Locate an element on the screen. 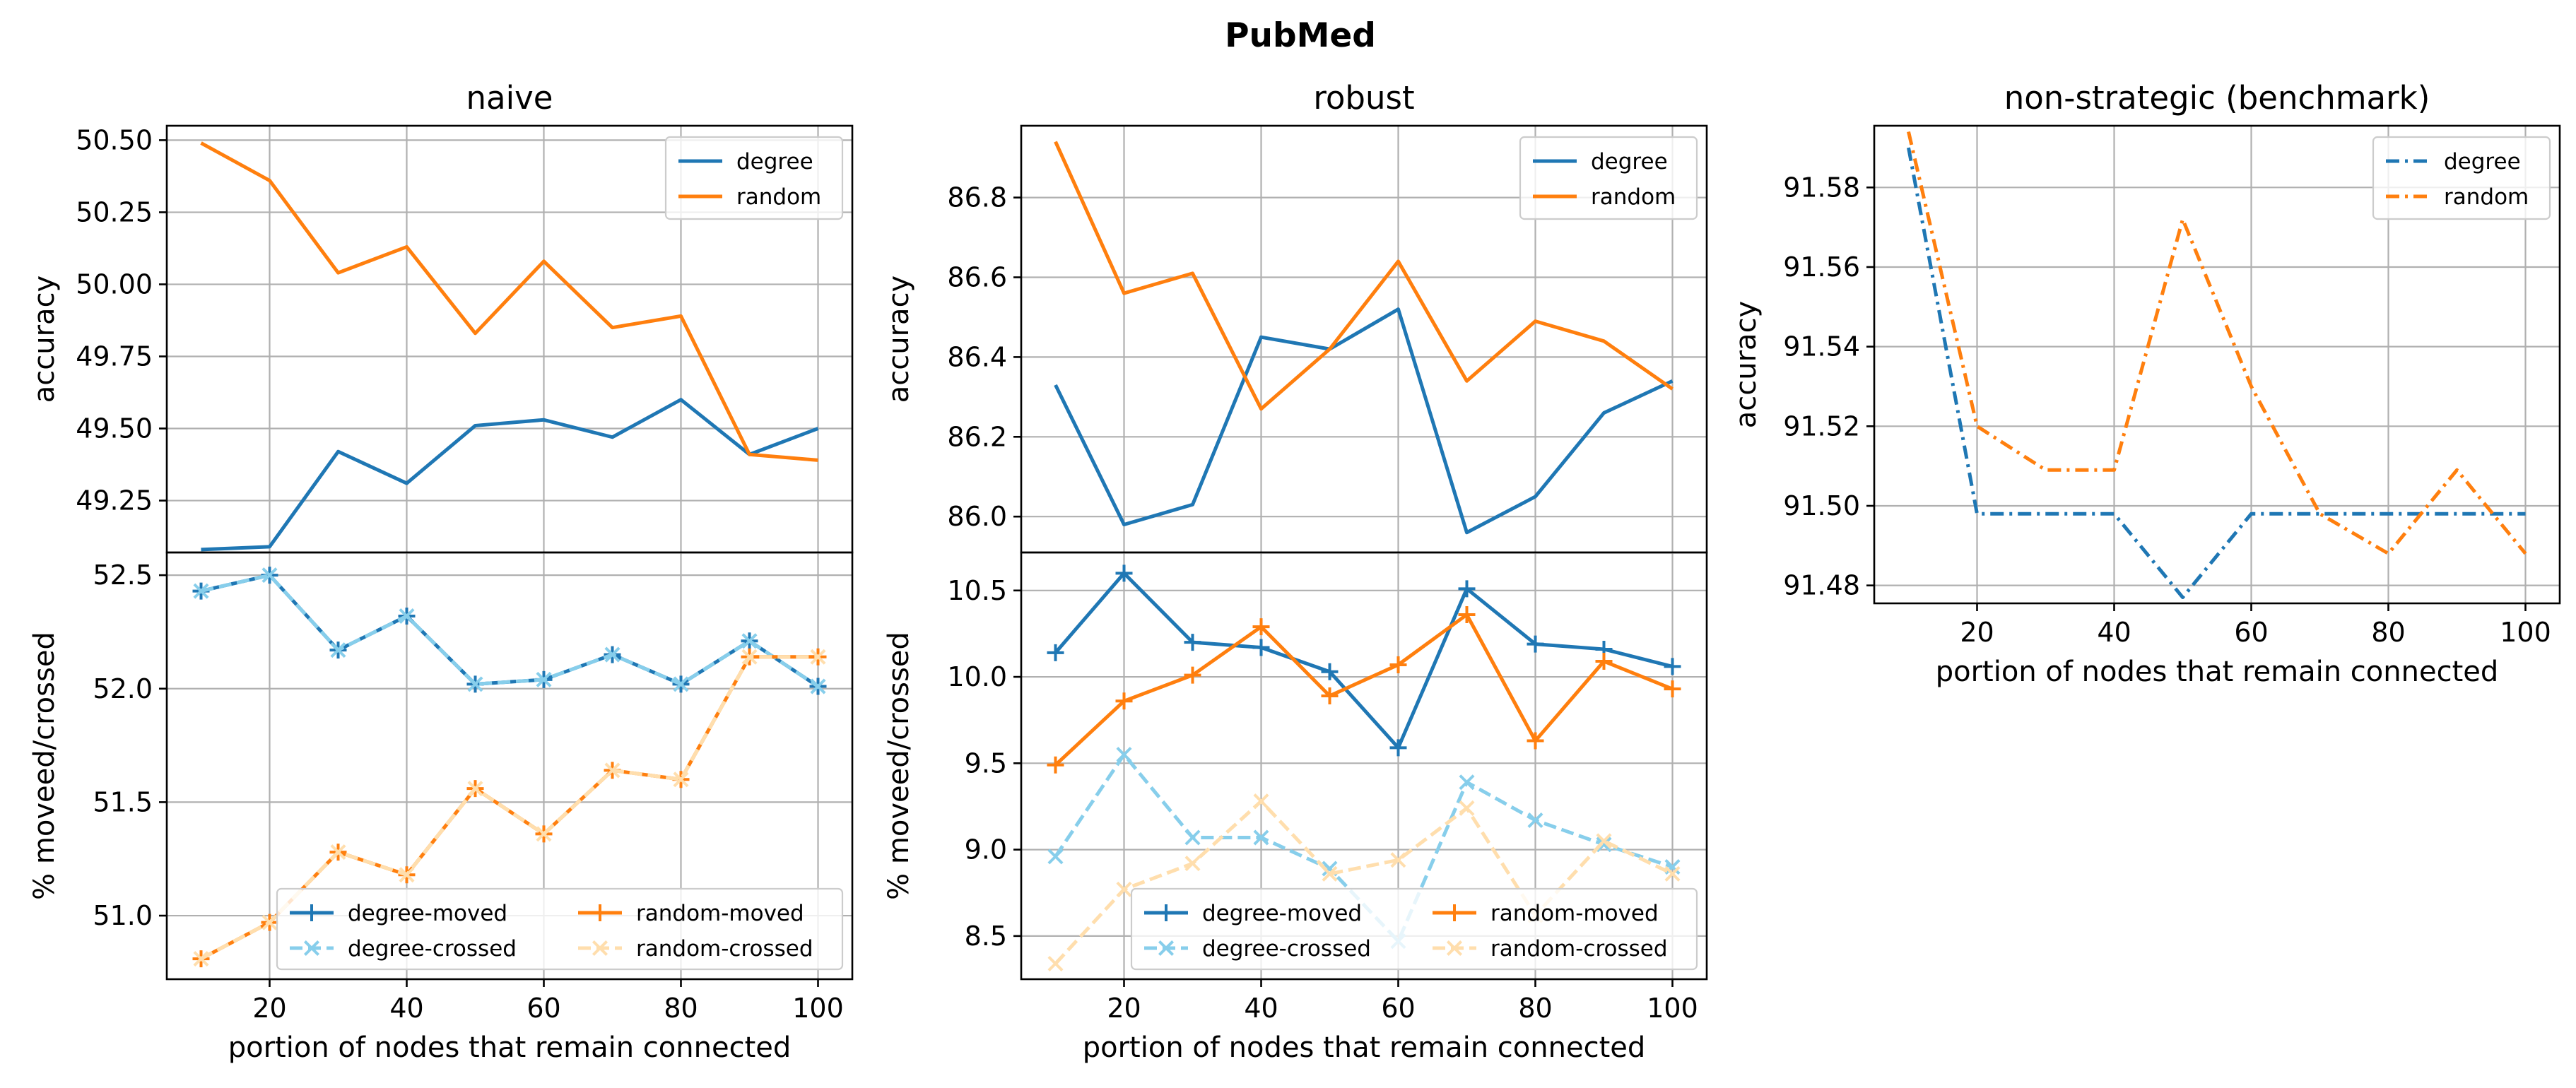 This screenshot has height=1088, width=2576. y-tick-label: 91.56 is located at coordinates (1821, 267).